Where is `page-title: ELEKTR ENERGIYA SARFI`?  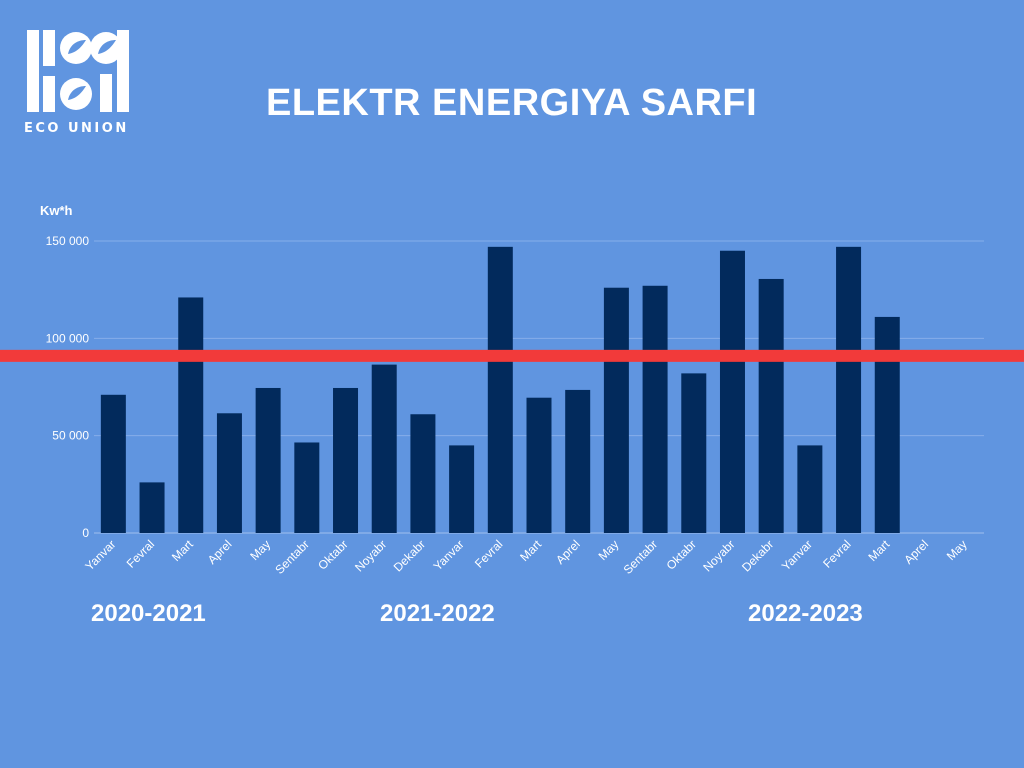 page-title: ELEKTR ENERGIYA SARFI is located at coordinates (512, 103).